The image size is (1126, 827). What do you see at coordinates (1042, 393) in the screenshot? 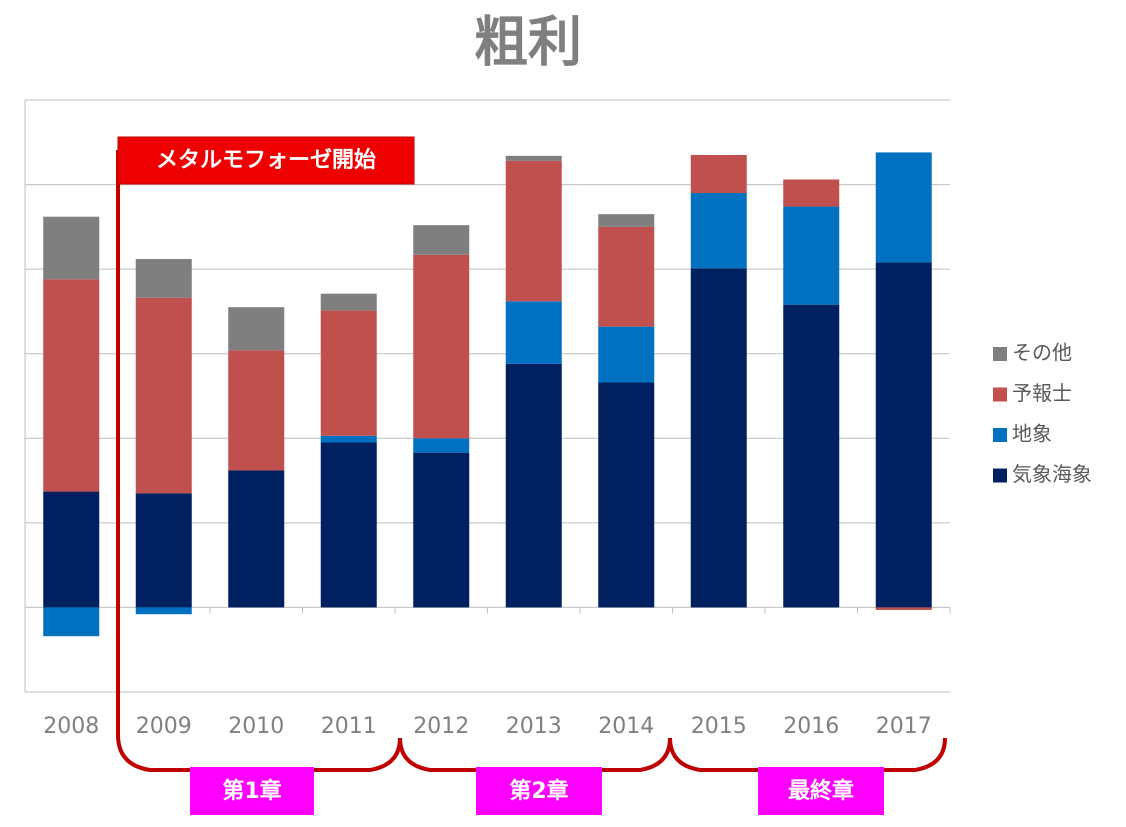
I see `legend-label: 予報士` at bounding box center [1042, 393].